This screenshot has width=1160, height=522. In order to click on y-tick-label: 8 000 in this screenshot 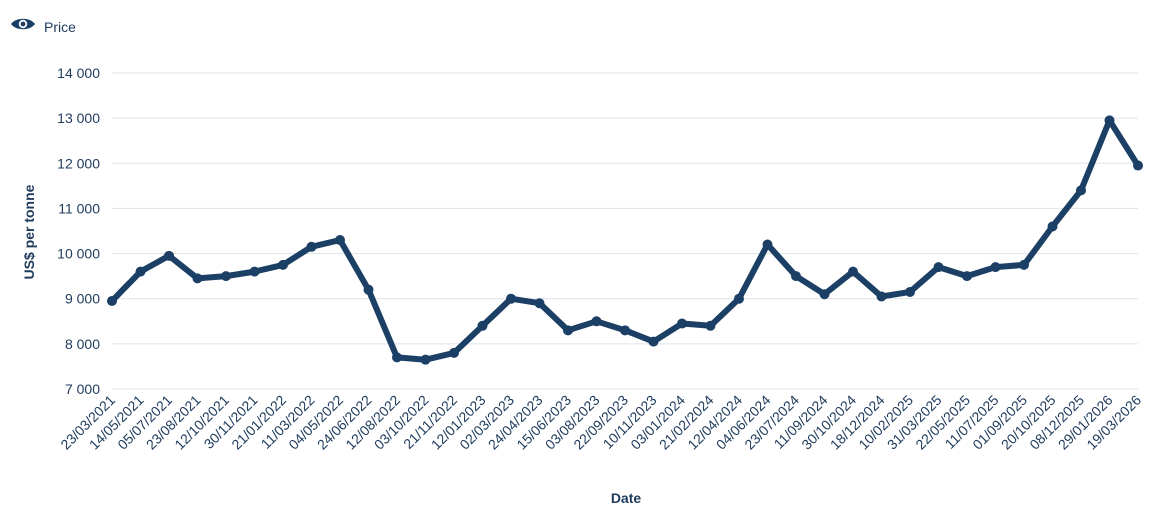, I will do `click(82, 344)`.